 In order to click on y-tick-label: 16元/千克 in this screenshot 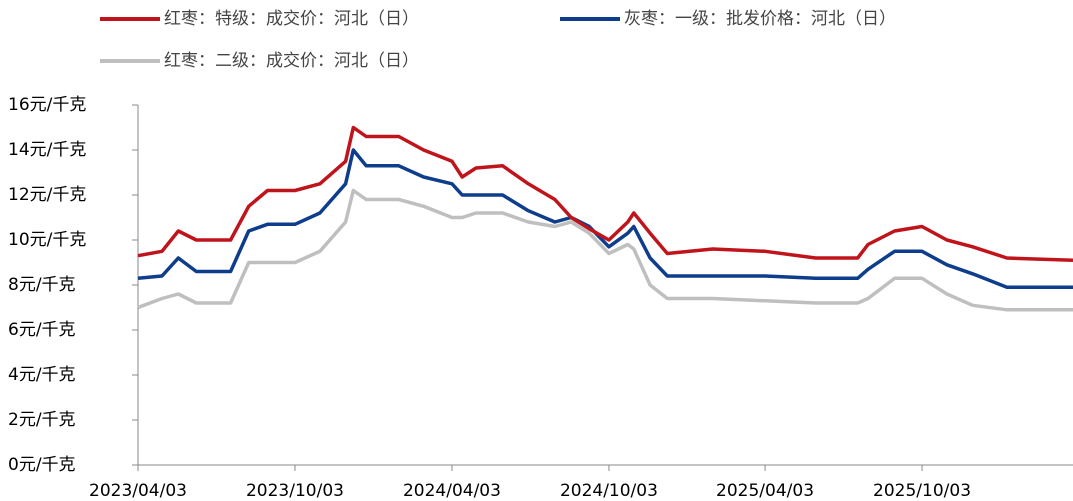, I will do `click(47, 105)`.